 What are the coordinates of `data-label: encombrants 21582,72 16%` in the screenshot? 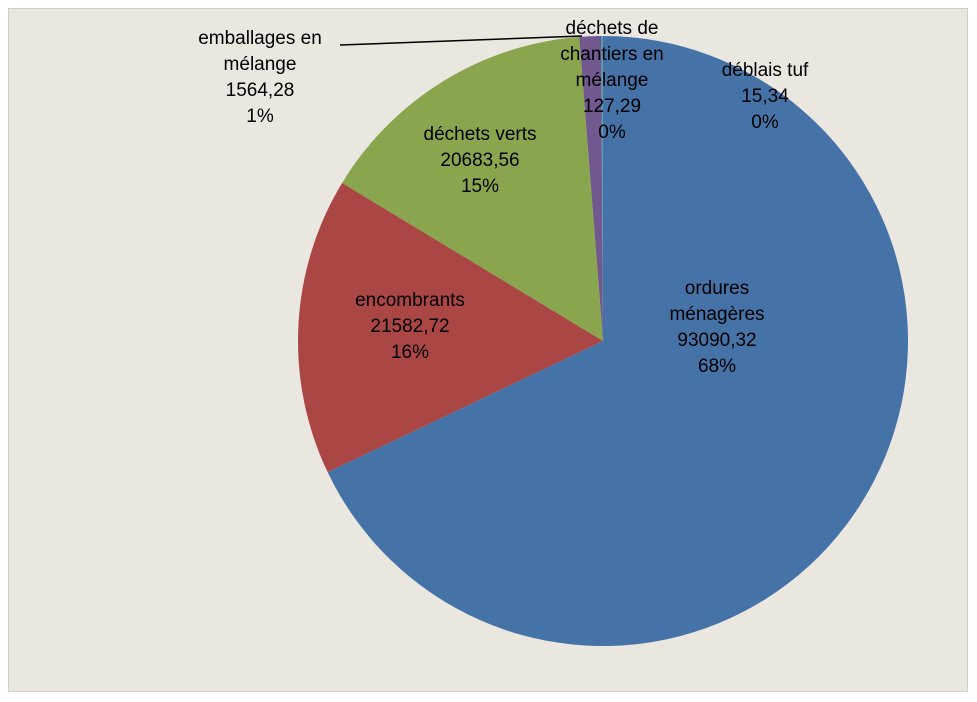 It's located at (410, 327).